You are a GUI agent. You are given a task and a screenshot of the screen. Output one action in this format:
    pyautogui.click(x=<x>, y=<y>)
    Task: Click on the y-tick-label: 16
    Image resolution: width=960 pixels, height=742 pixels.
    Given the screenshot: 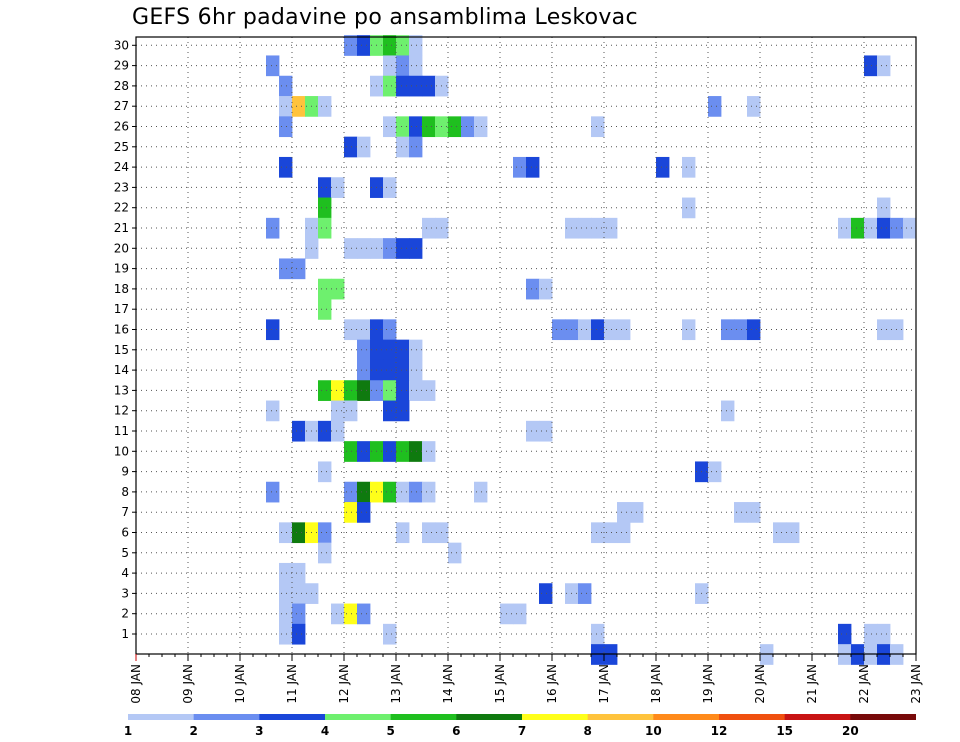 What is the action you would take?
    pyautogui.click(x=121, y=330)
    